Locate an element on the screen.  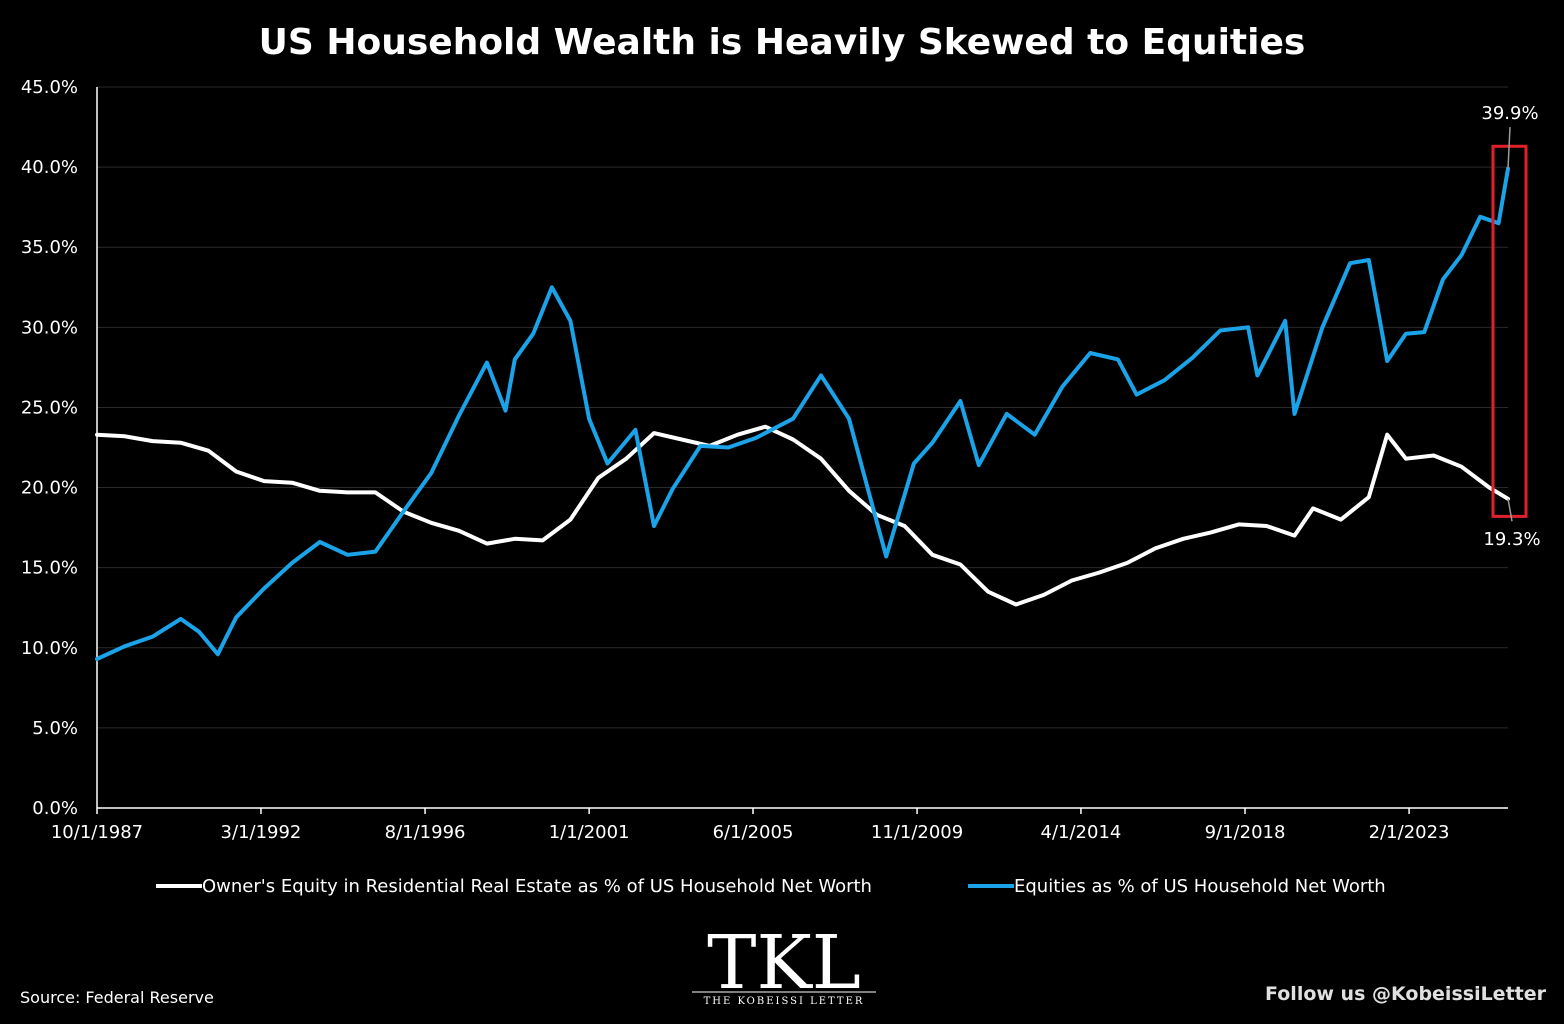
tkl-logo: TKL THE KOBEISSI LETTER is located at coordinates (784, 963).